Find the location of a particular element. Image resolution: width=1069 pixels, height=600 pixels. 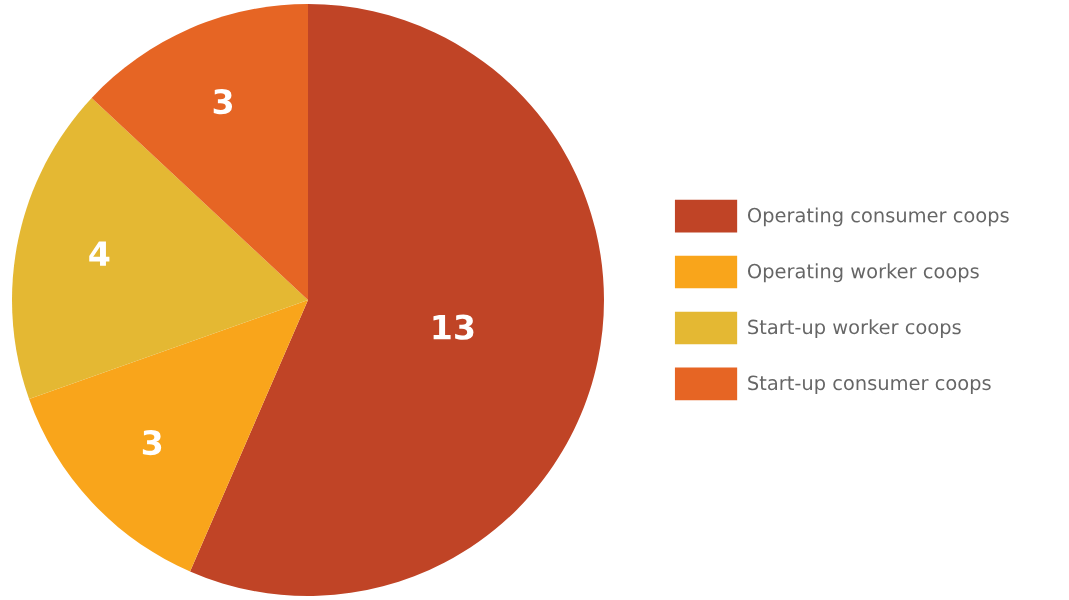

legend-label: Start-up worker coops is located at coordinates (854, 329).